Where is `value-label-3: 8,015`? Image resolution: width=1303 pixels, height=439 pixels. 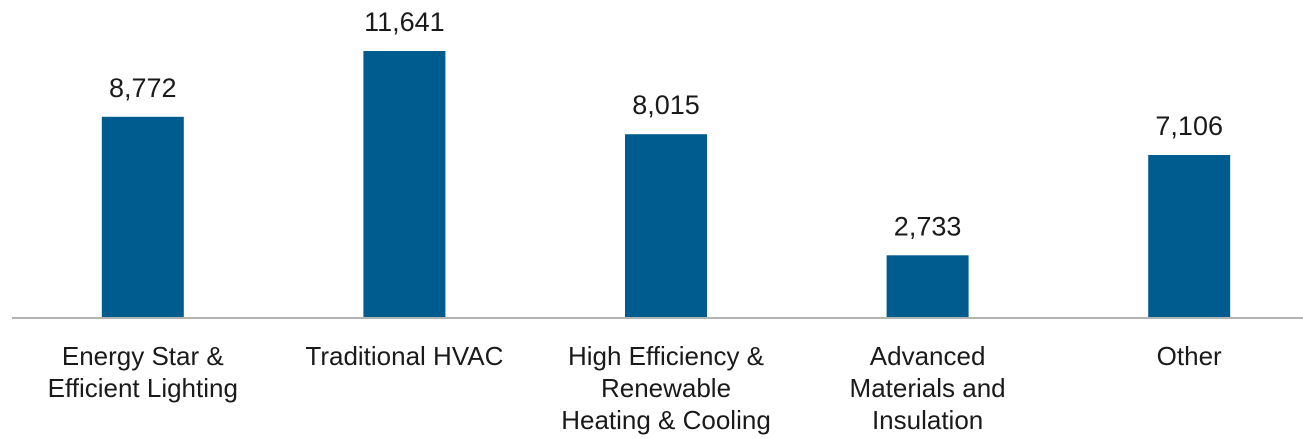 value-label-3: 8,015 is located at coordinates (666, 105).